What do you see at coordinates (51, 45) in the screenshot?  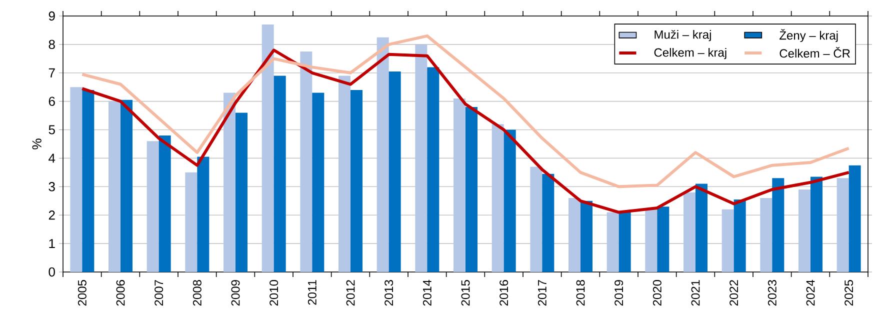 I see `y-tick-label: 8` at bounding box center [51, 45].